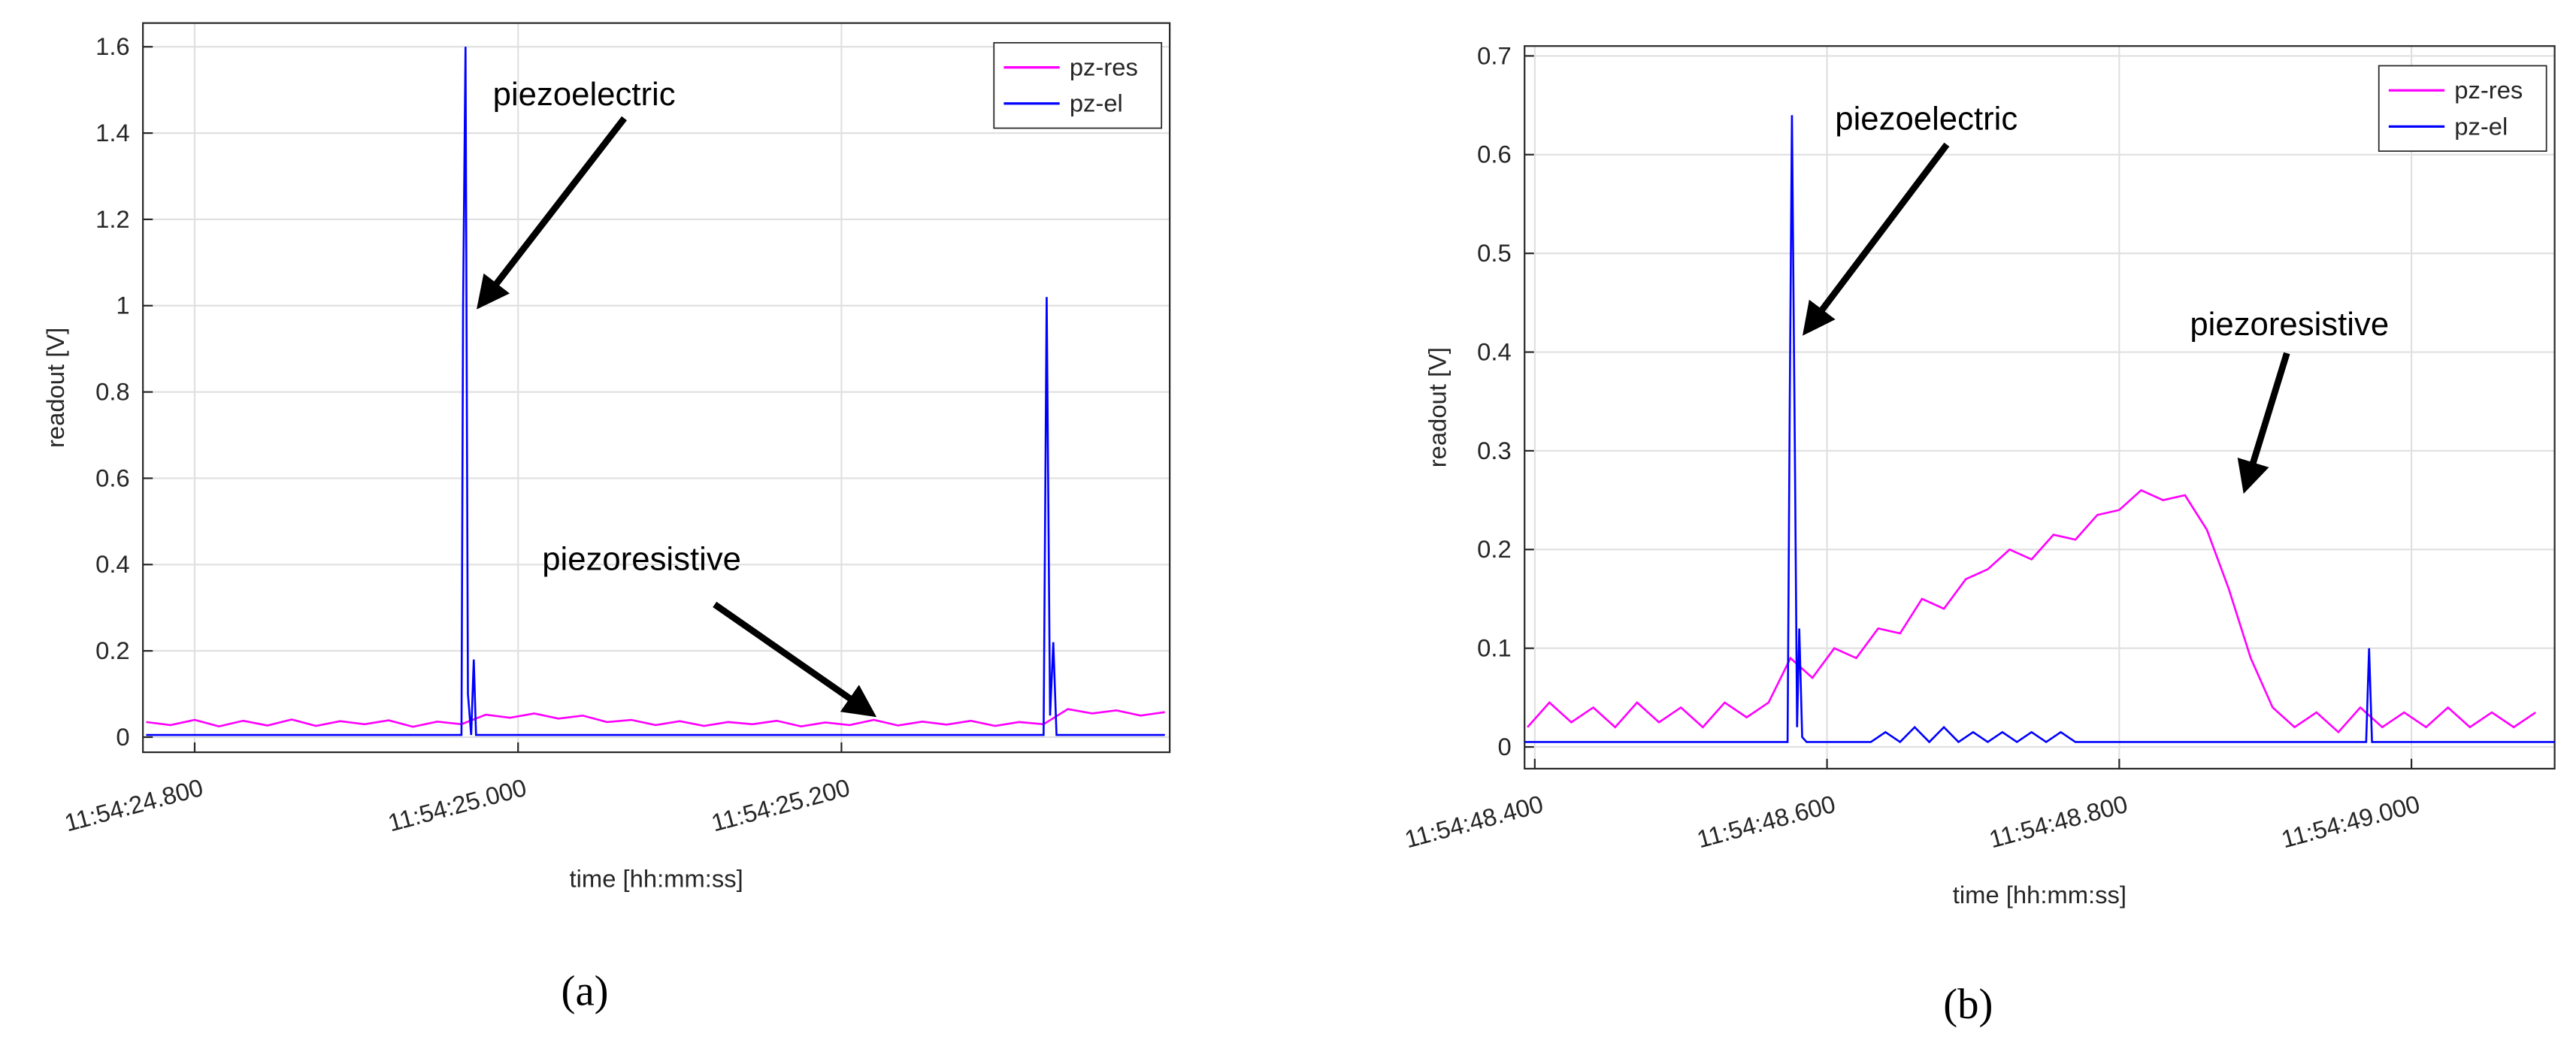  What do you see at coordinates (1494, 55) in the screenshot?
I see `y-tick-label: 0.7` at bounding box center [1494, 55].